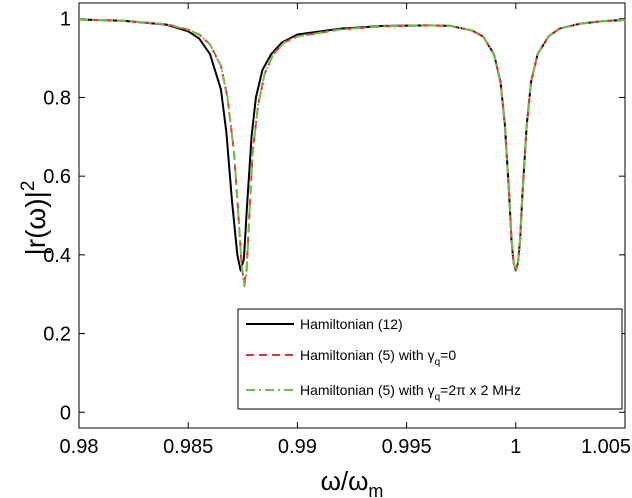 The image size is (632, 498). I want to click on x-tick-label: 0.995, so click(407, 447).